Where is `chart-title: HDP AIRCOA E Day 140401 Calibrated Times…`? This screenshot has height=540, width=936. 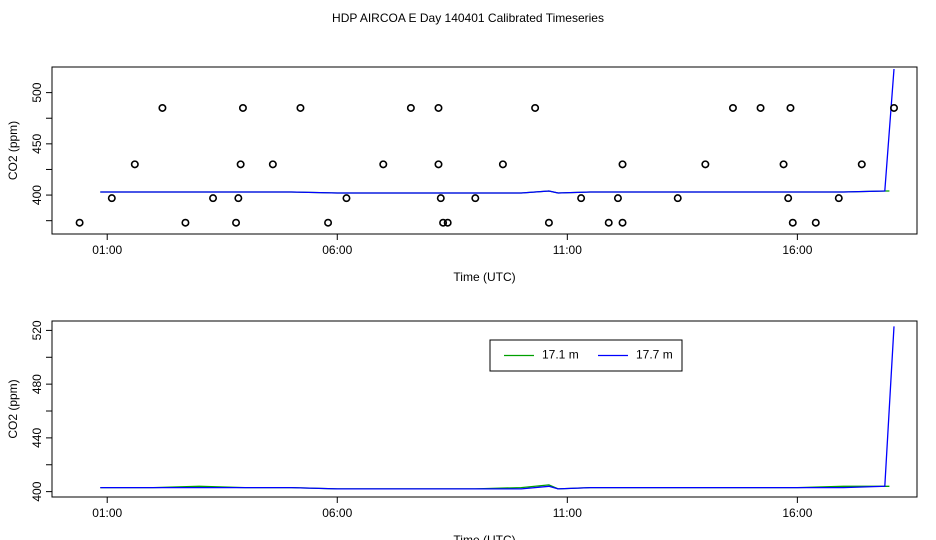 chart-title: HDP AIRCOA E Day 140401 Calibrated Times… is located at coordinates (468, 18).